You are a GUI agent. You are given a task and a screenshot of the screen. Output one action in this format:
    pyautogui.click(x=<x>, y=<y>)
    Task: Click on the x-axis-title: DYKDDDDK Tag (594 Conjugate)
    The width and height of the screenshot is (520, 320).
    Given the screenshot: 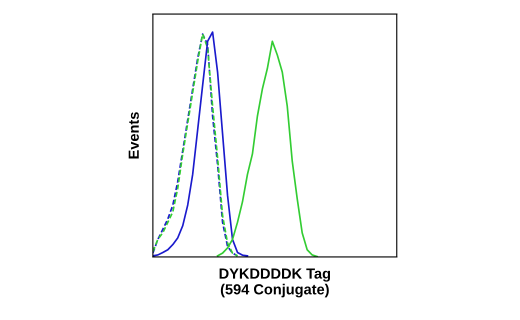 What is the action you would take?
    pyautogui.click(x=275, y=283)
    